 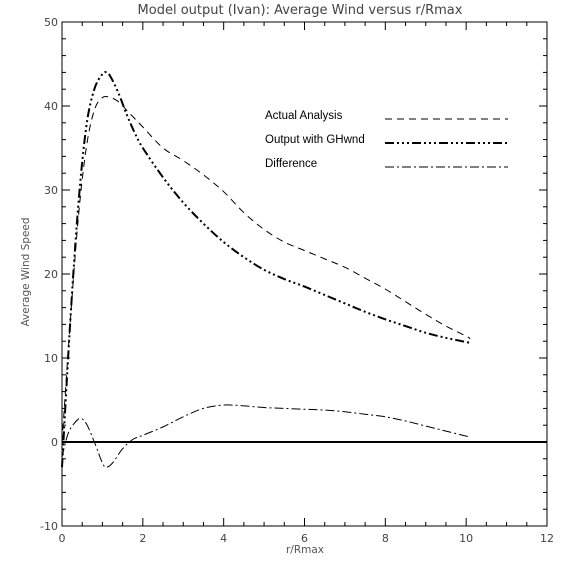 I want to click on x-axis-label: r/Rmax, so click(x=305, y=550).